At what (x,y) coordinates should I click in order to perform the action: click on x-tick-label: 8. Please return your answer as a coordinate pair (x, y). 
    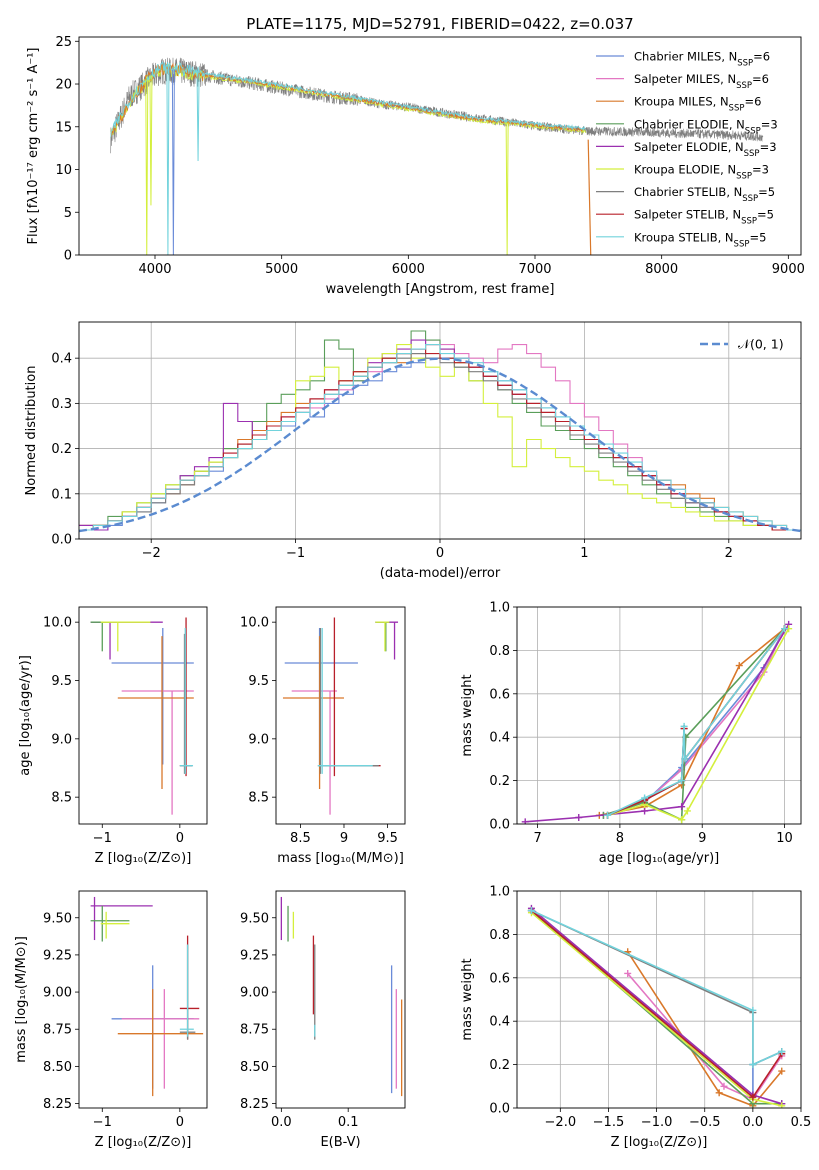
    Looking at the image, I should click on (620, 838).